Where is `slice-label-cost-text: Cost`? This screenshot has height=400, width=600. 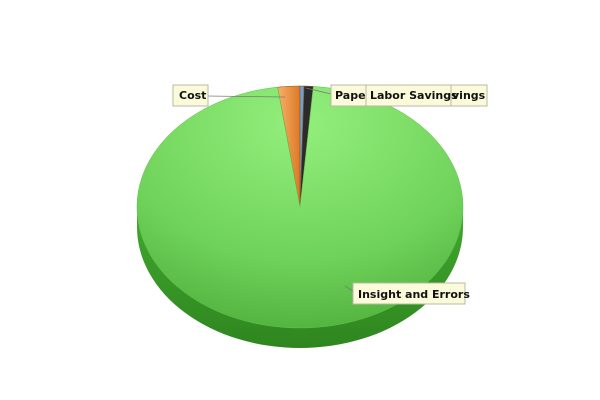 slice-label-cost-text: Cost is located at coordinates (192, 95).